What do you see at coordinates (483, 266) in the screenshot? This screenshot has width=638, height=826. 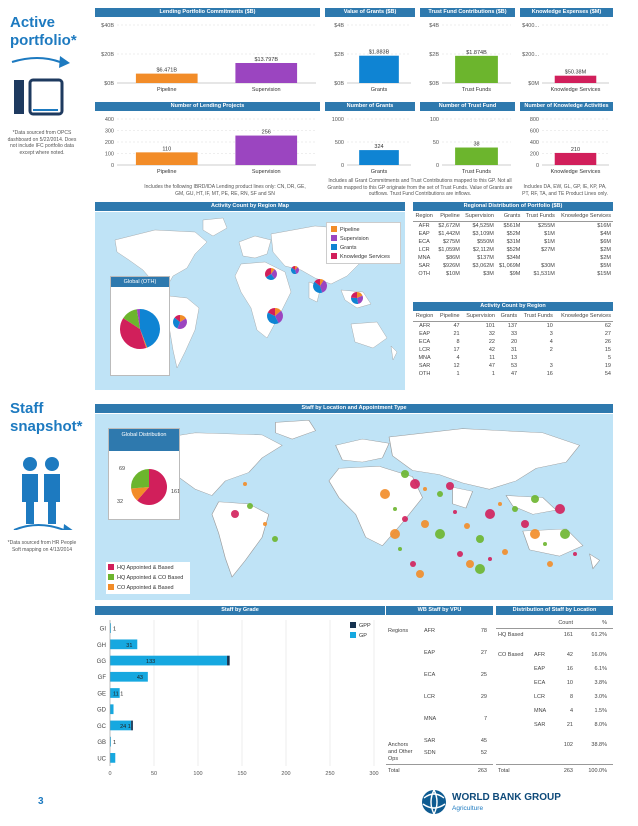 I see `table-cell: $3,062M` at bounding box center [483, 266].